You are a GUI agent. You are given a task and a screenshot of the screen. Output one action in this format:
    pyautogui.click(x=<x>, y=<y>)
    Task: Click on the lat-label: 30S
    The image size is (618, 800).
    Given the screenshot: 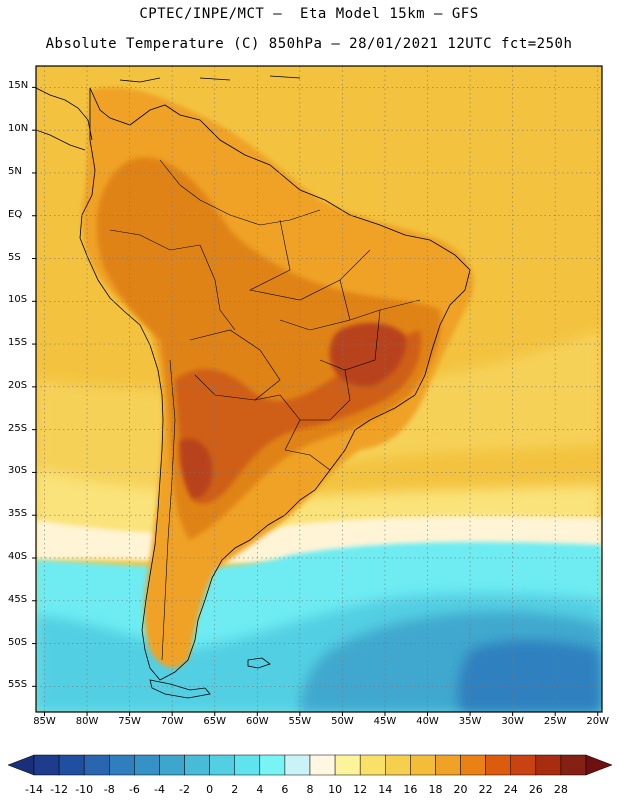 What is the action you would take?
    pyautogui.click(x=18, y=471)
    